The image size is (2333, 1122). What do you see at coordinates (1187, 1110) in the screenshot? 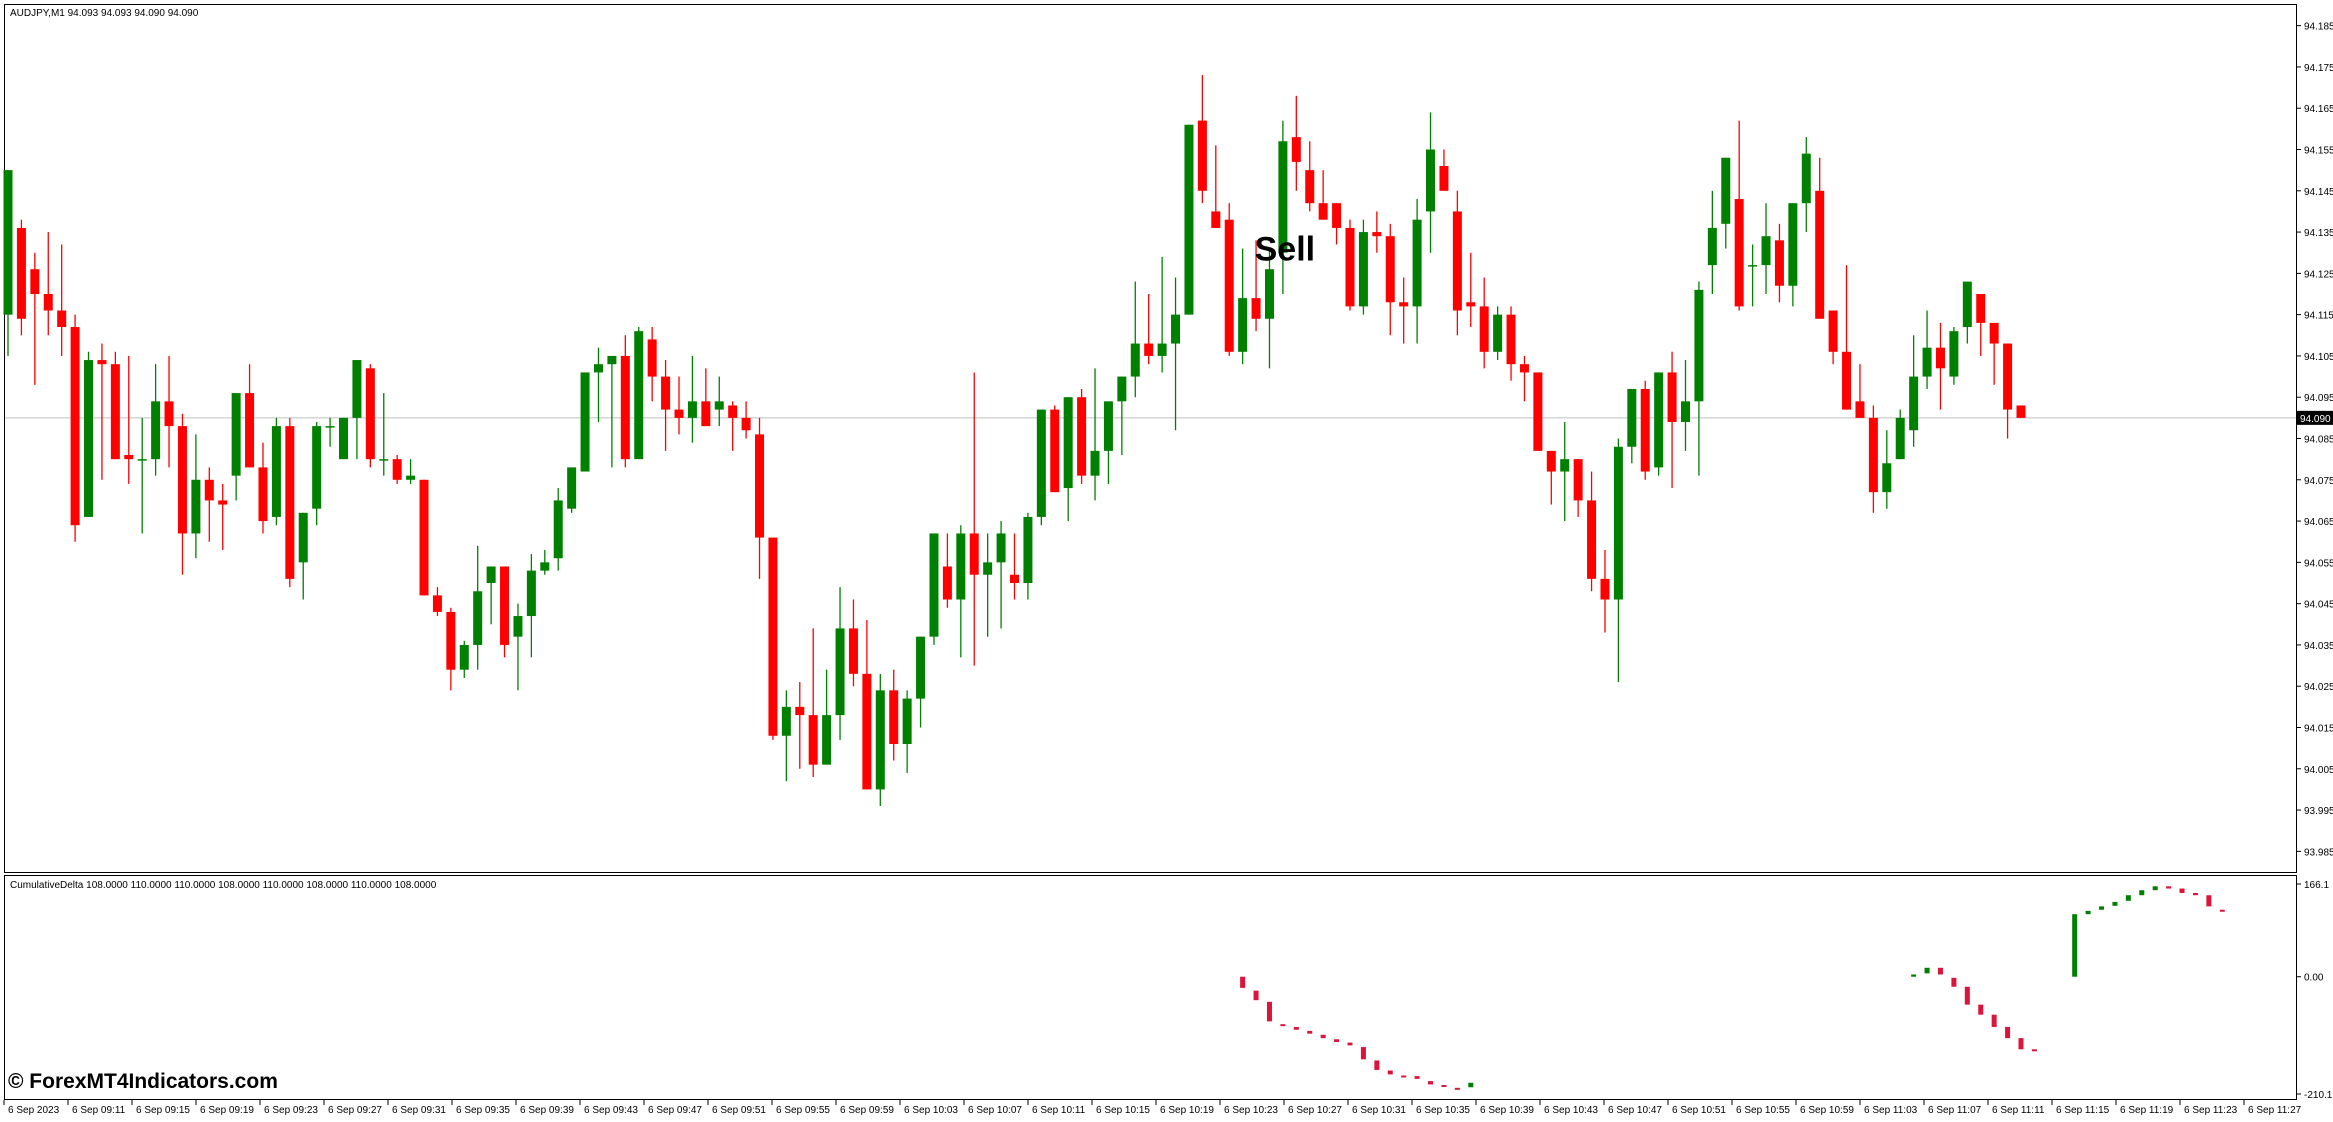
I see `time-tick-label: 6 Sep 10:19` at bounding box center [1187, 1110].